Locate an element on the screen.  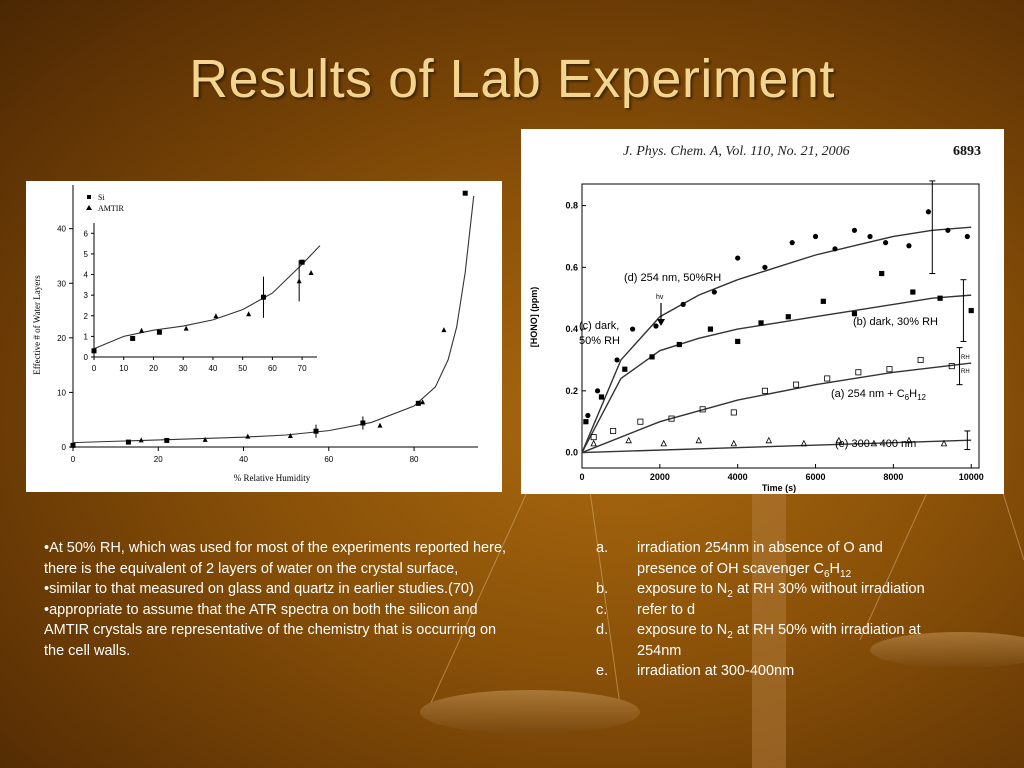
inset-x-tick-label: 10 is located at coordinates (123, 368).